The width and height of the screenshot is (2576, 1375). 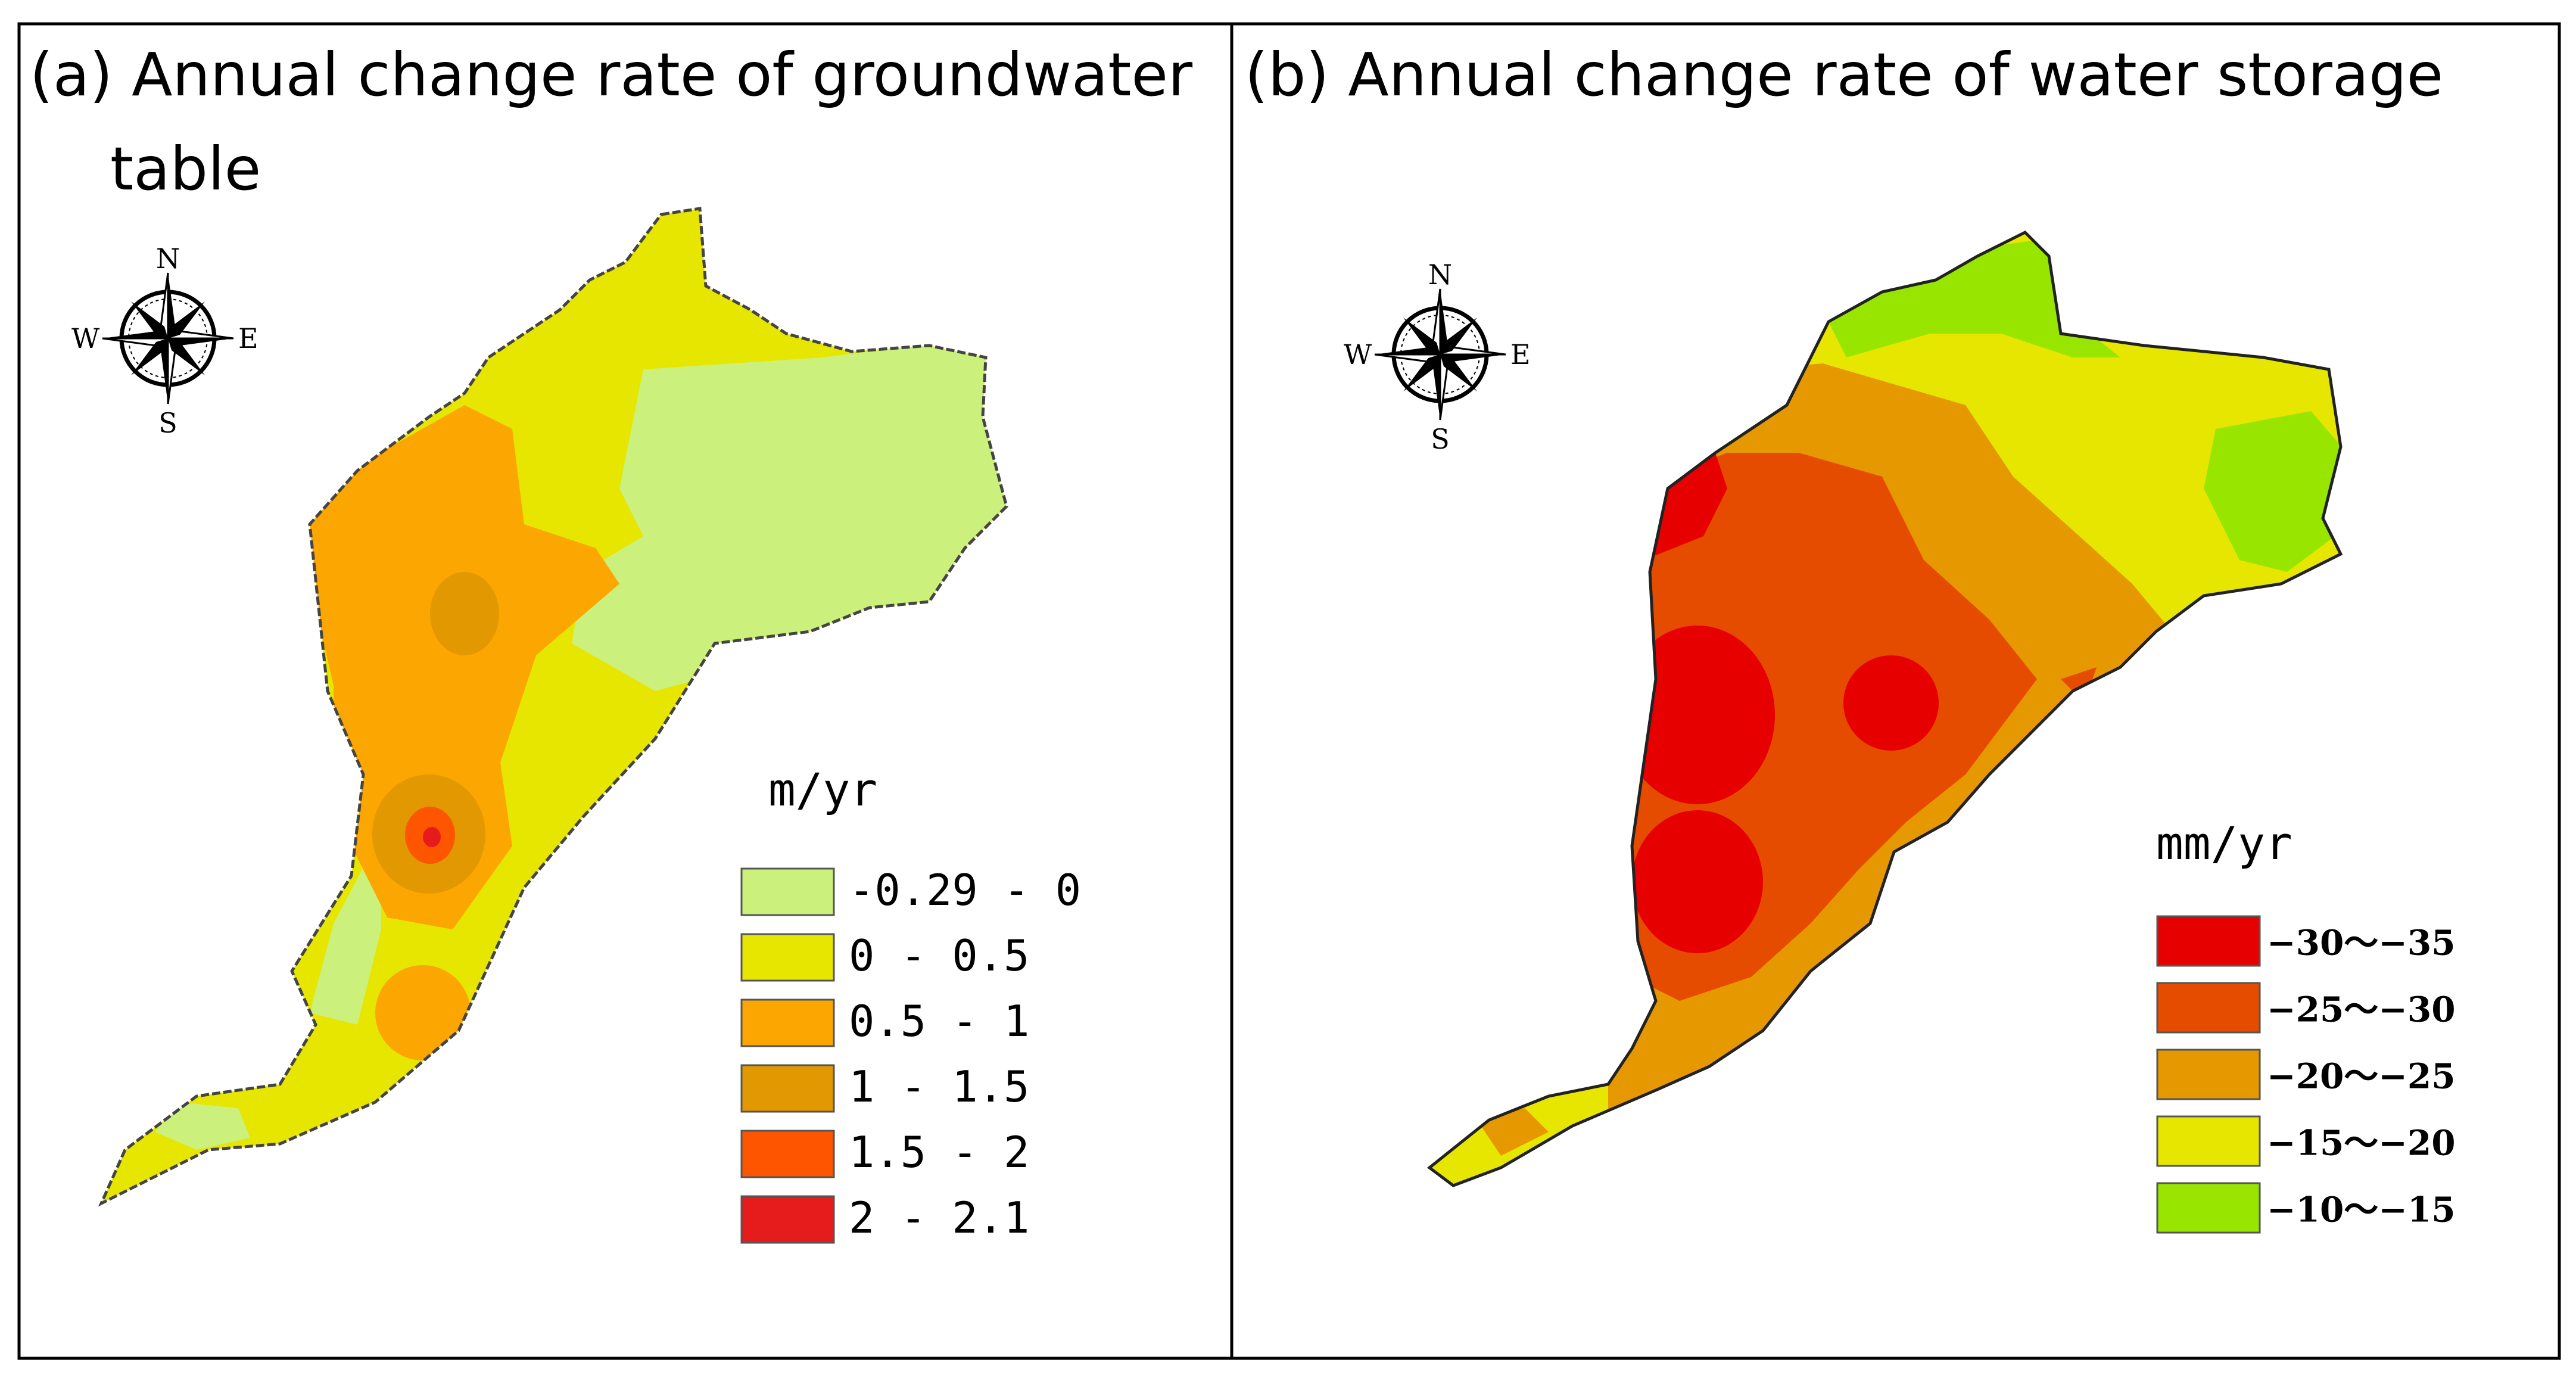 I want to click on map-b-zone-max-south, so click(x=1697, y=881).